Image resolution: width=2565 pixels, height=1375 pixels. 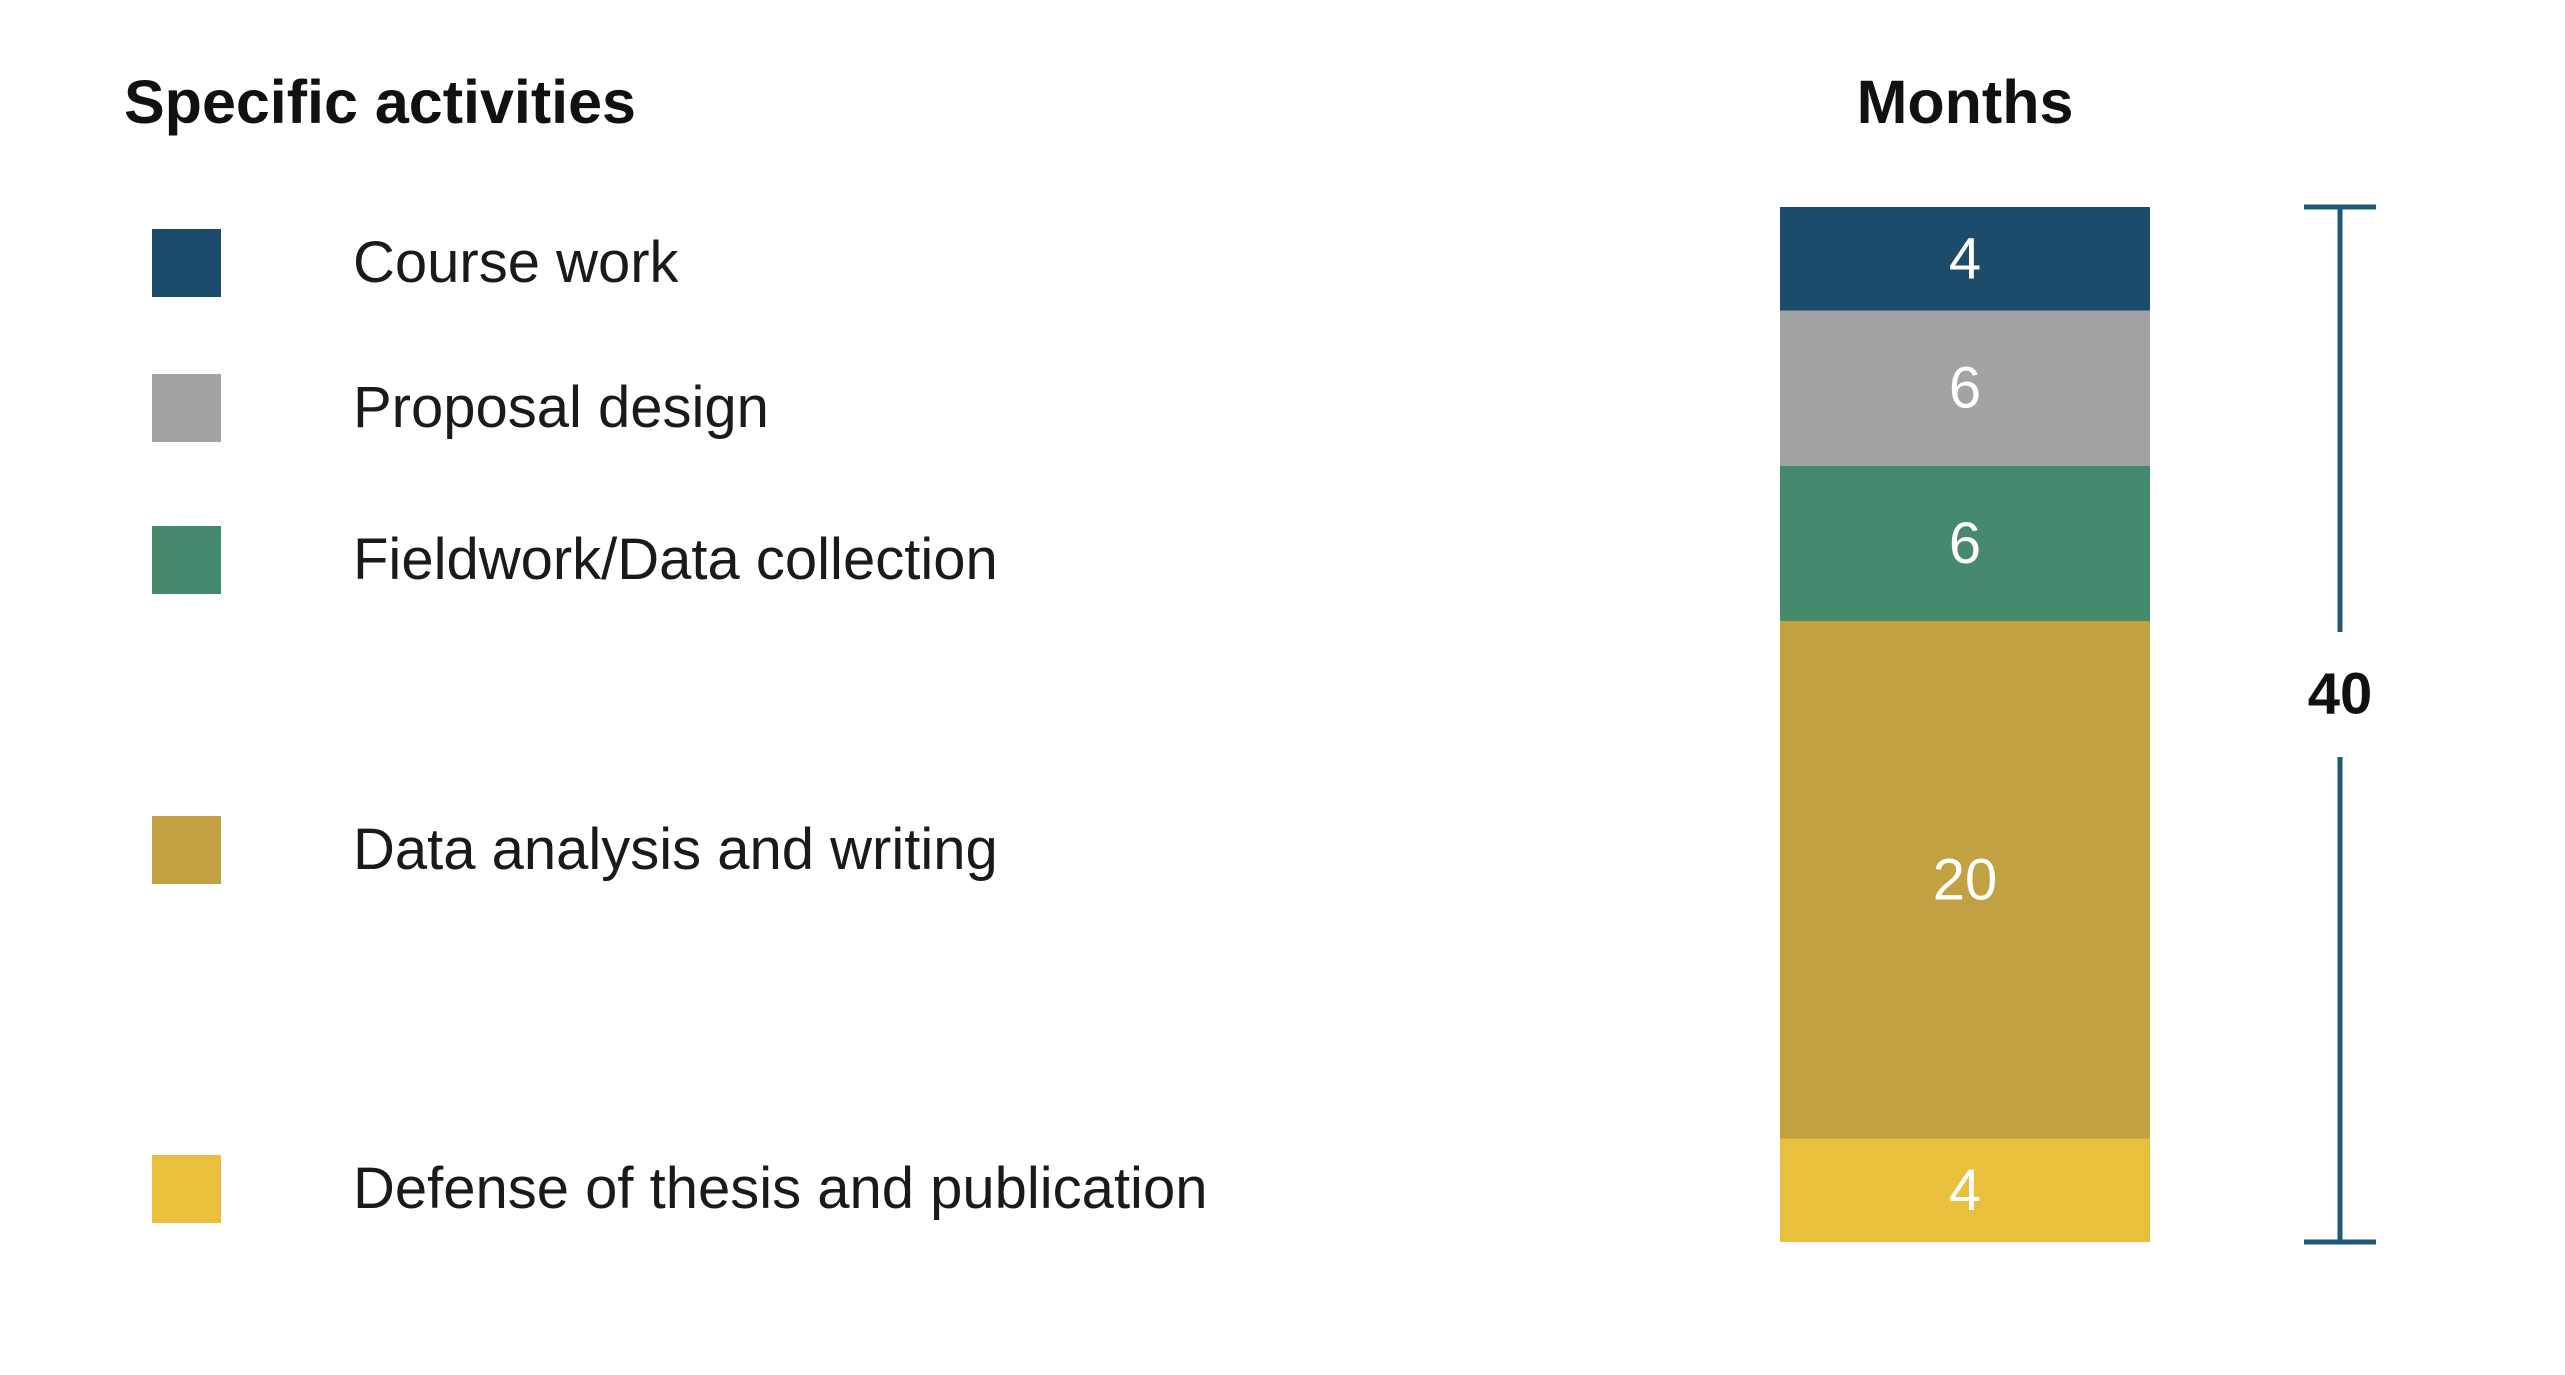 What do you see at coordinates (380, 102) in the screenshot?
I see `activities-heading: Specific activities` at bounding box center [380, 102].